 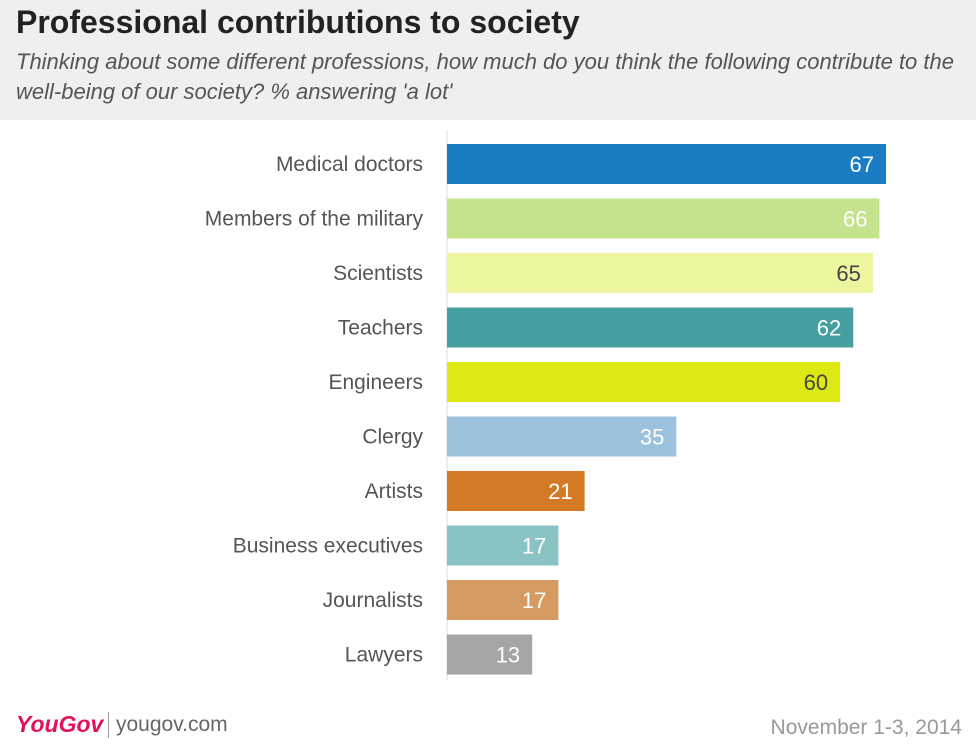 What do you see at coordinates (508, 655) in the screenshot?
I see `value-label: 13` at bounding box center [508, 655].